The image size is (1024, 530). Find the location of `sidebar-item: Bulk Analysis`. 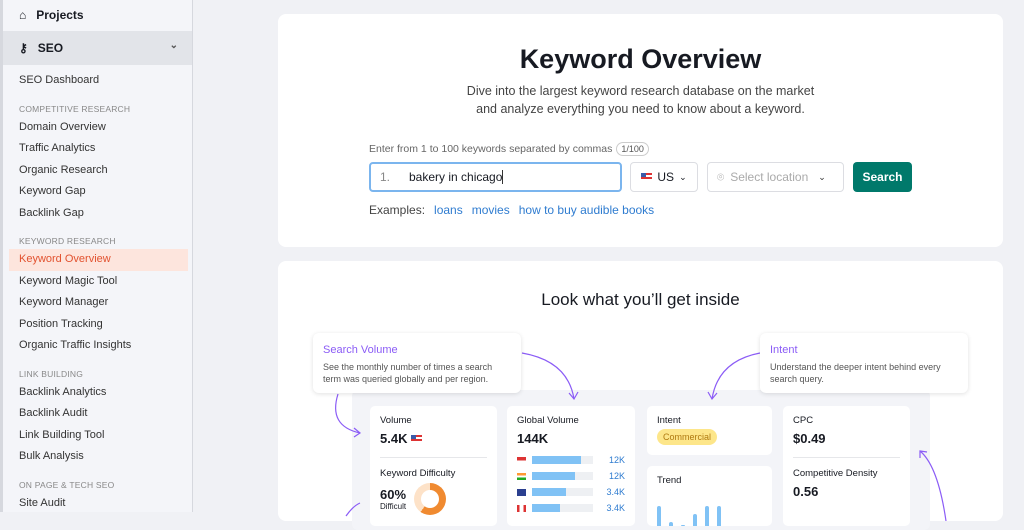

sidebar-item: Bulk Analysis is located at coordinates (51, 456).